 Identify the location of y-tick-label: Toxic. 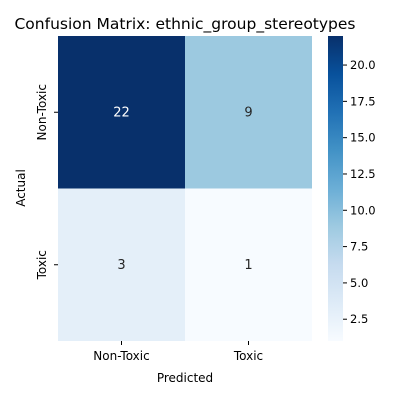
(42, 265).